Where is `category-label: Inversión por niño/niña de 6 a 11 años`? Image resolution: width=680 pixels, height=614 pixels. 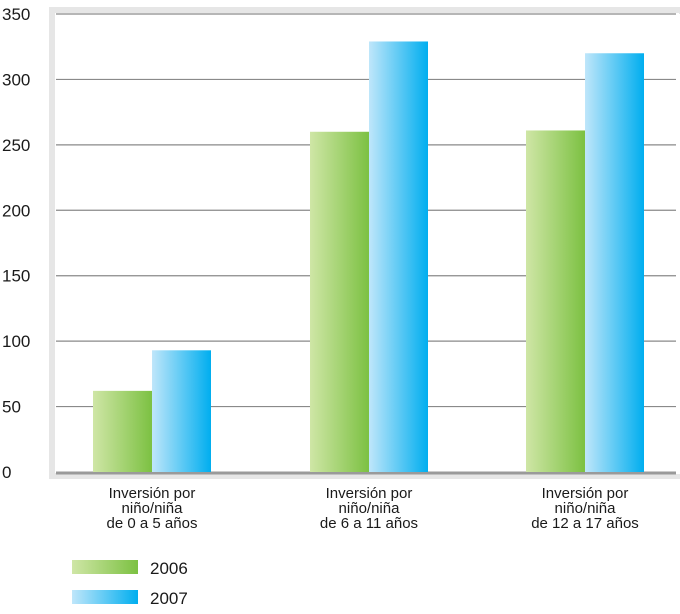 category-label: Inversión por niño/niña de 6 a 11 años is located at coordinates (369, 508).